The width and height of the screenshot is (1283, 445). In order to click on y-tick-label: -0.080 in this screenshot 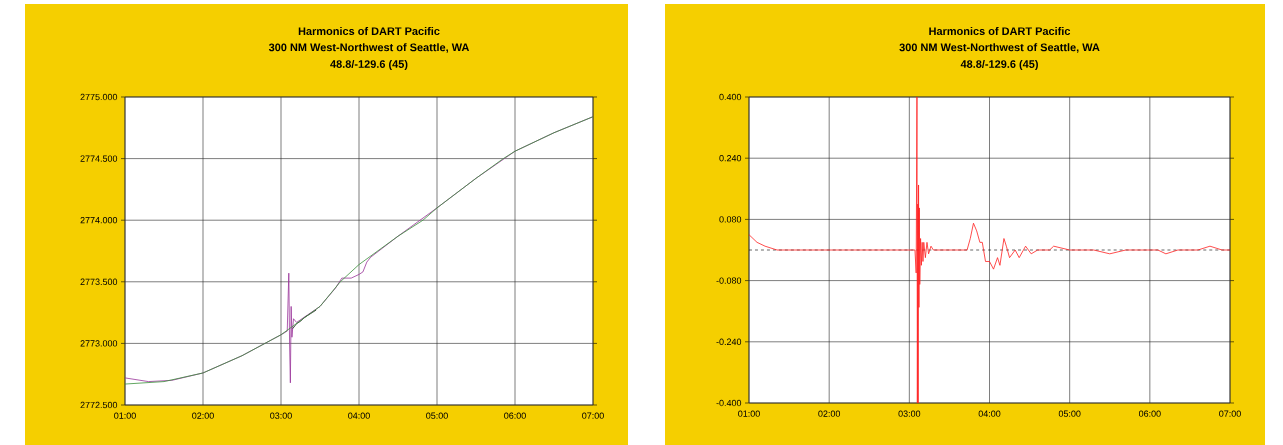, I will do `click(729, 280)`.